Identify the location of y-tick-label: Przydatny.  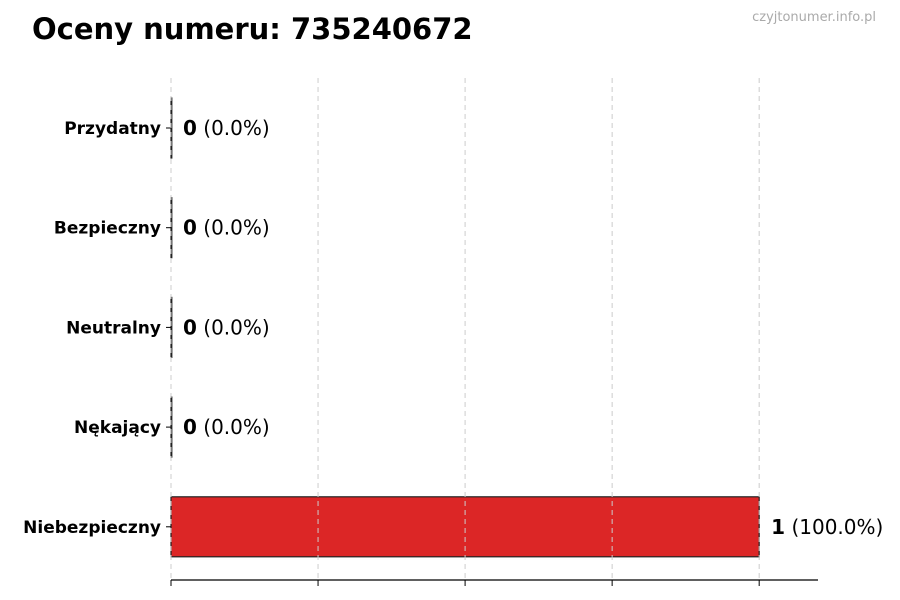
(112, 129).